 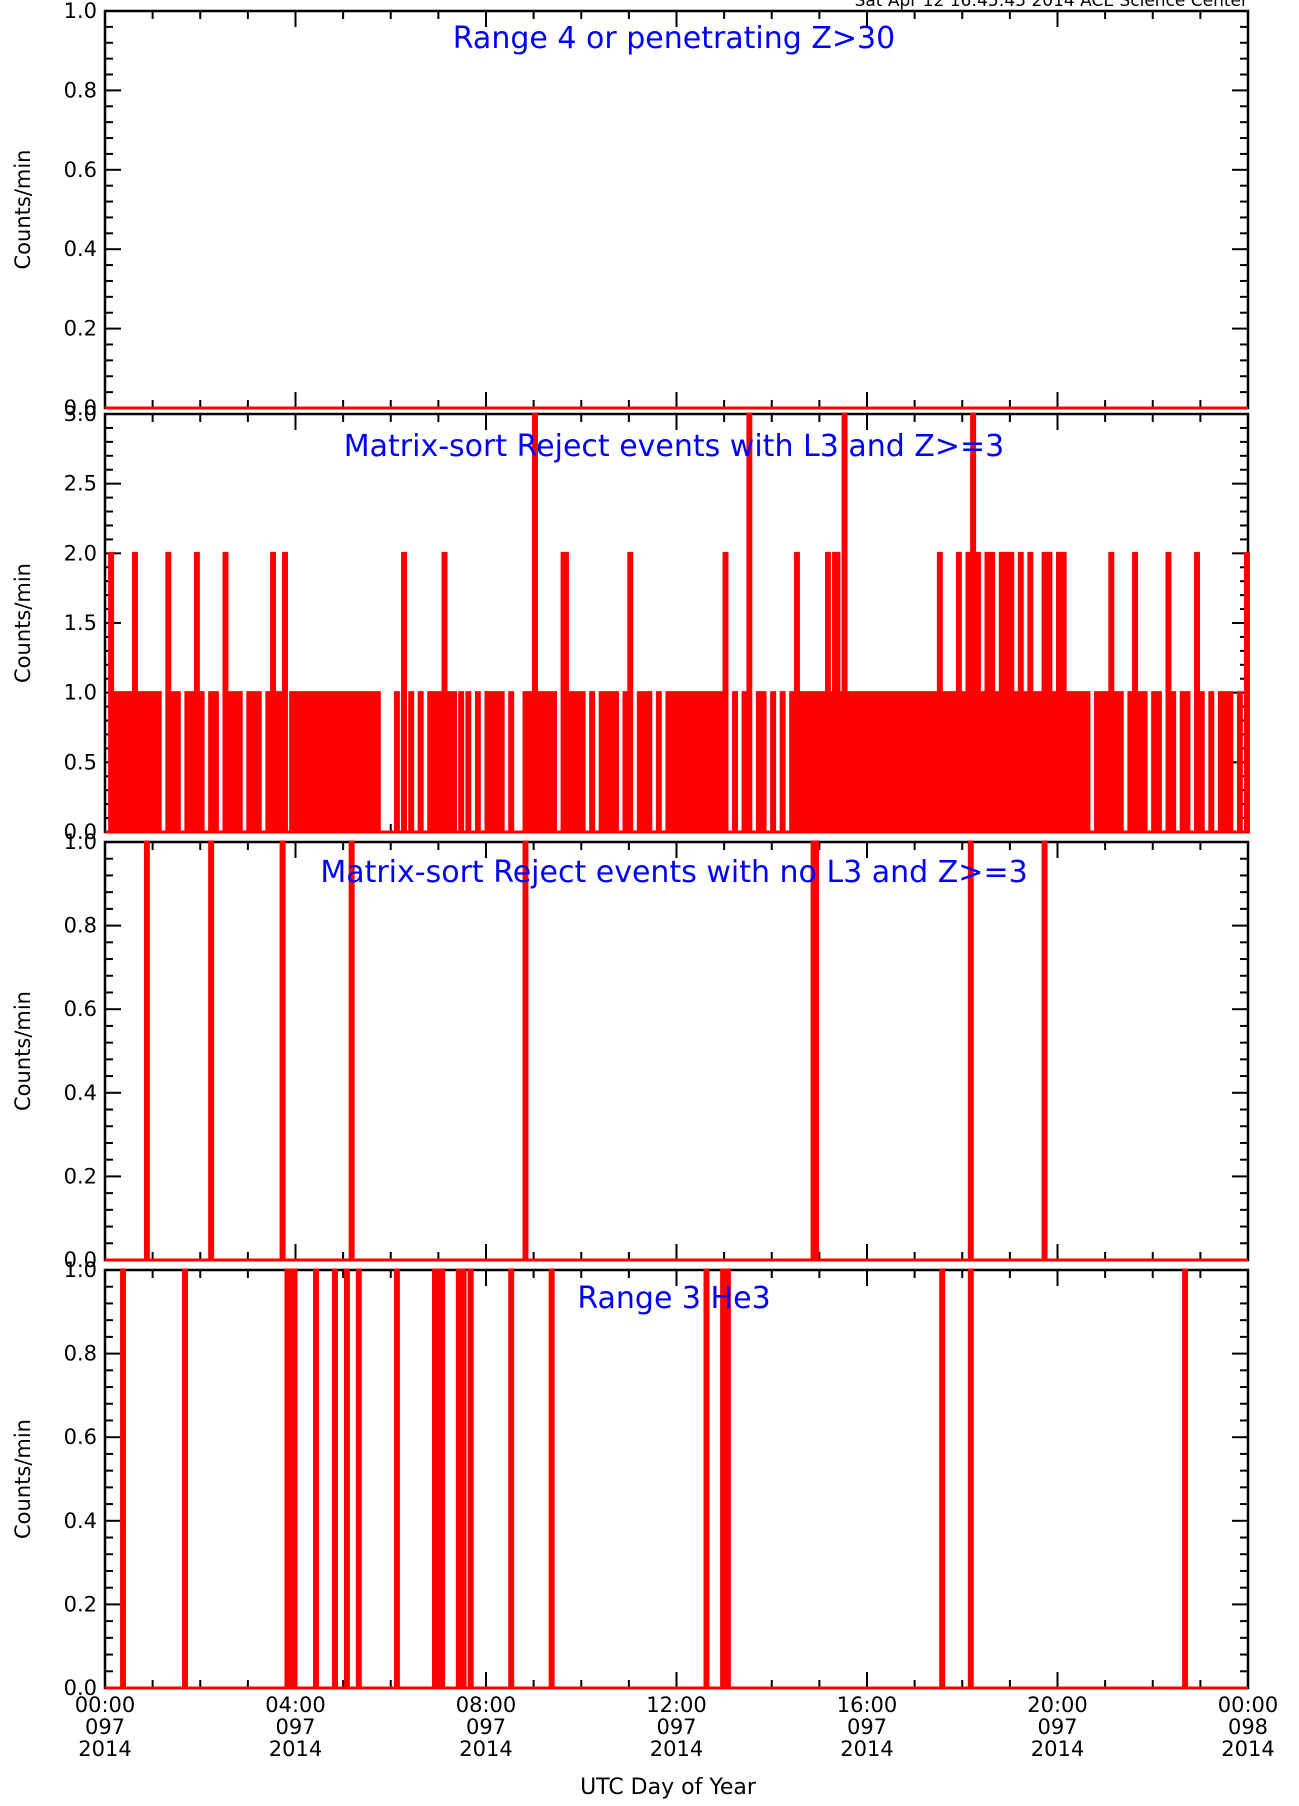 I want to click on x-tick-label: 098, so click(x=1248, y=1727).